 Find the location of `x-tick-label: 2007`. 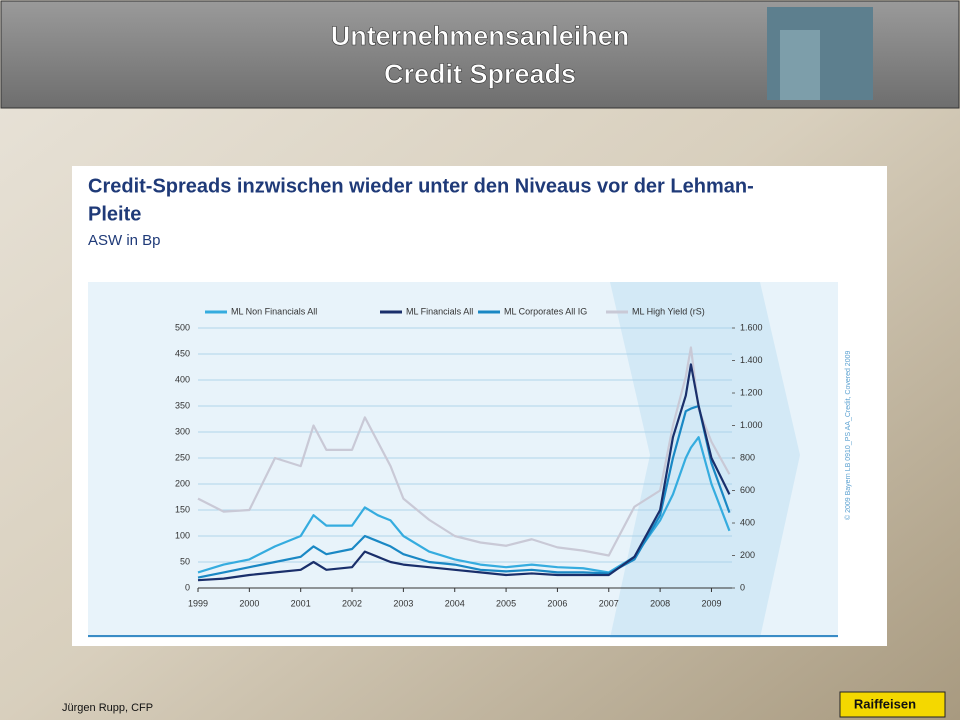

x-tick-label: 2007 is located at coordinates (609, 603).